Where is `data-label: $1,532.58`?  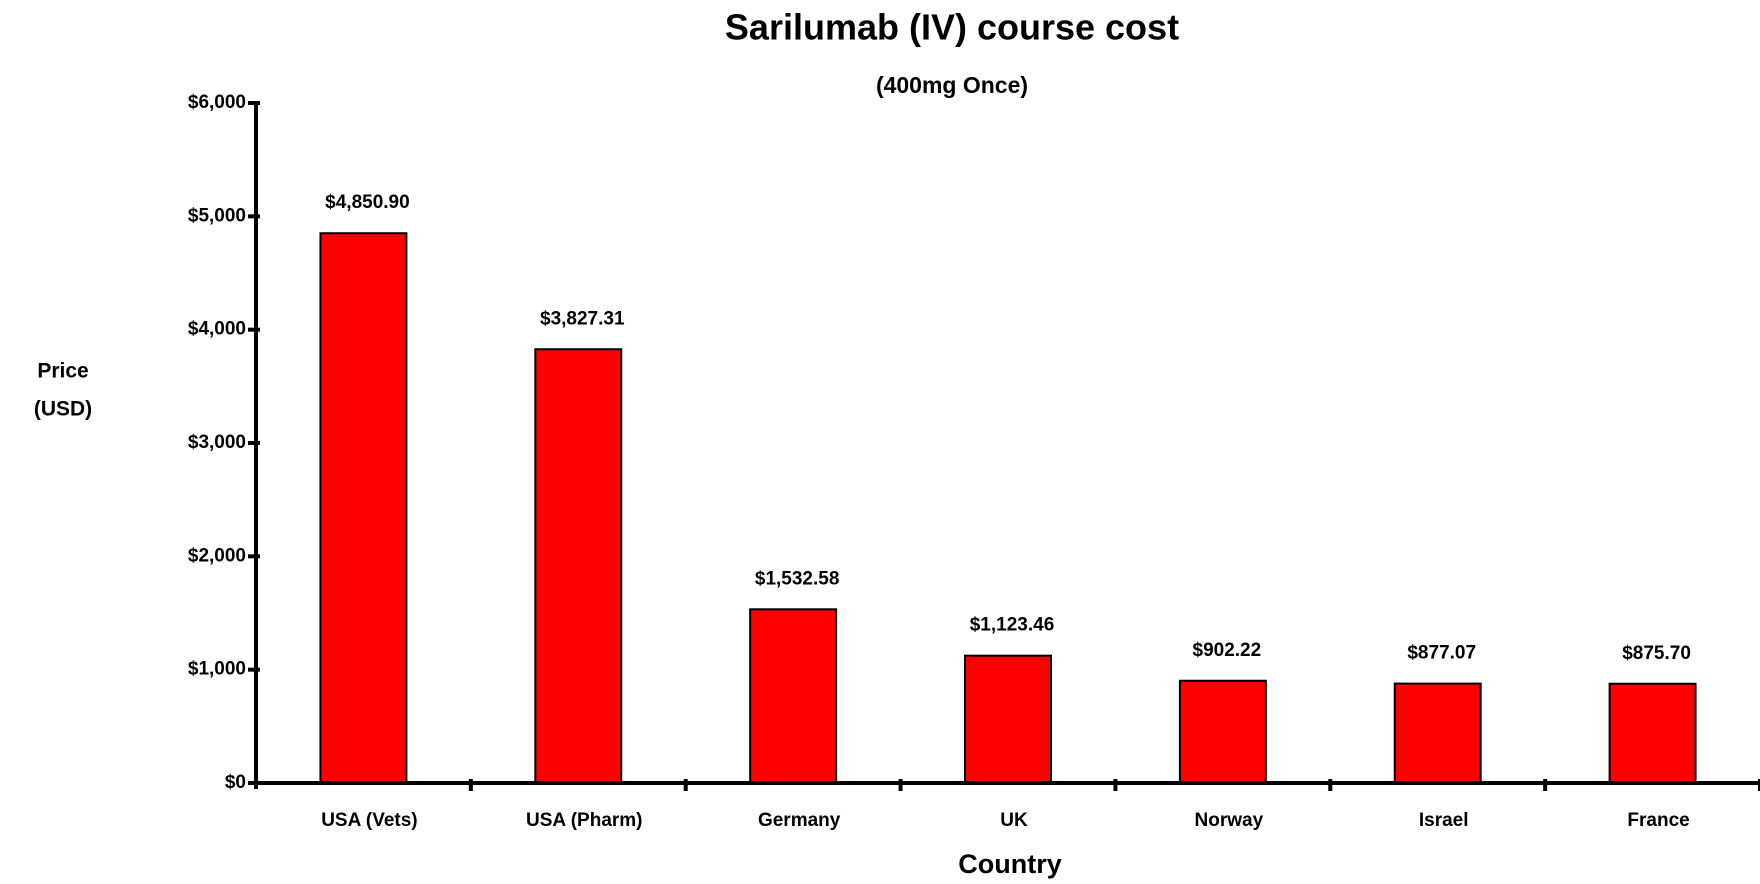
data-label: $1,532.58 is located at coordinates (797, 578).